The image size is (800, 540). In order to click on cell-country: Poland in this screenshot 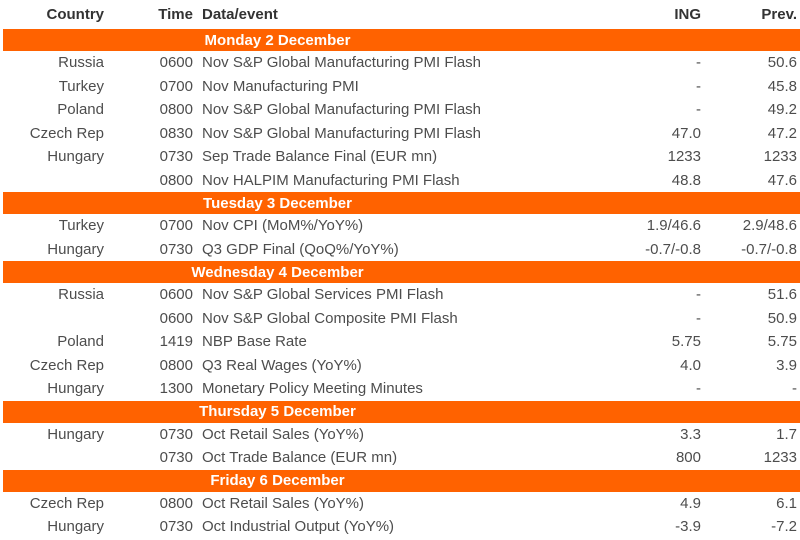, I will do `click(80, 342)`.